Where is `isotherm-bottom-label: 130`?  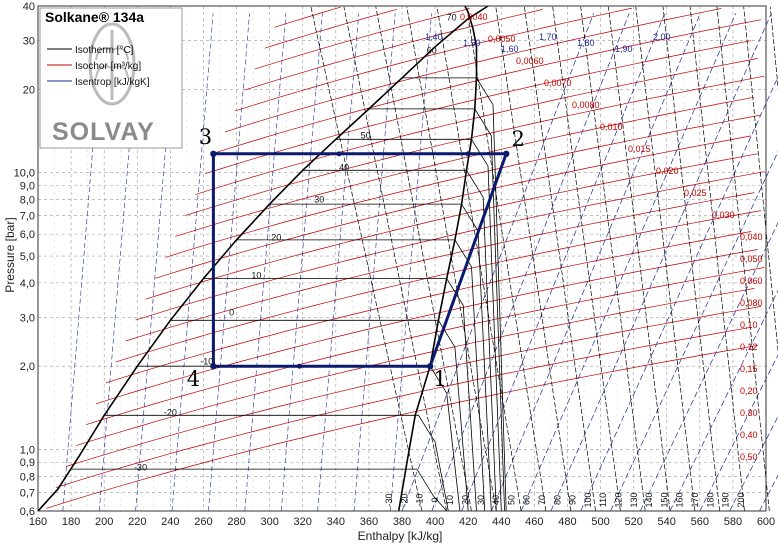 isotherm-bottom-label: 130 is located at coordinates (634, 499).